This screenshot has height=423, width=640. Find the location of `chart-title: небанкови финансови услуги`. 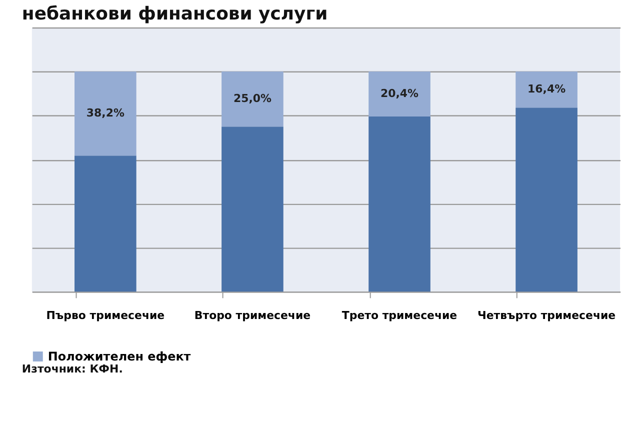

chart-title: небанкови финансови услуги is located at coordinates (175, 14).